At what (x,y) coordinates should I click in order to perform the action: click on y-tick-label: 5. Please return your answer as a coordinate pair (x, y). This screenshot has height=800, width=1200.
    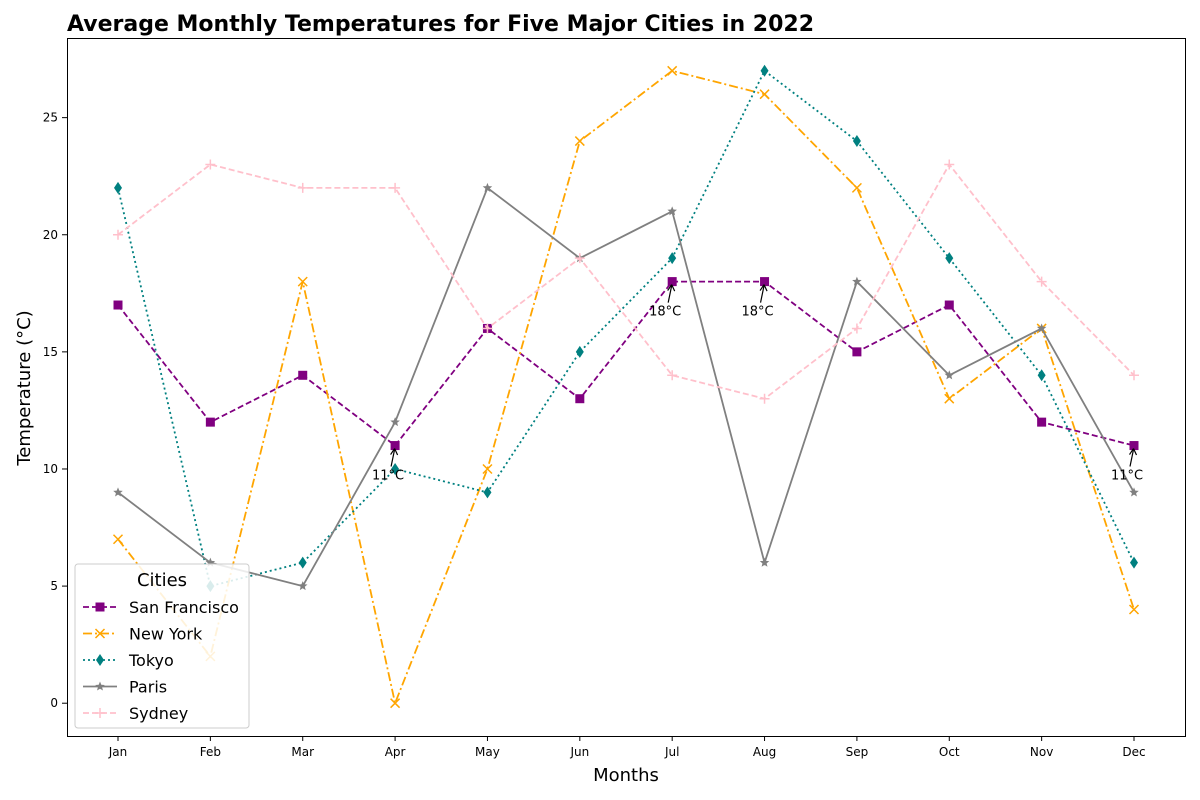
    Looking at the image, I should click on (54, 586).